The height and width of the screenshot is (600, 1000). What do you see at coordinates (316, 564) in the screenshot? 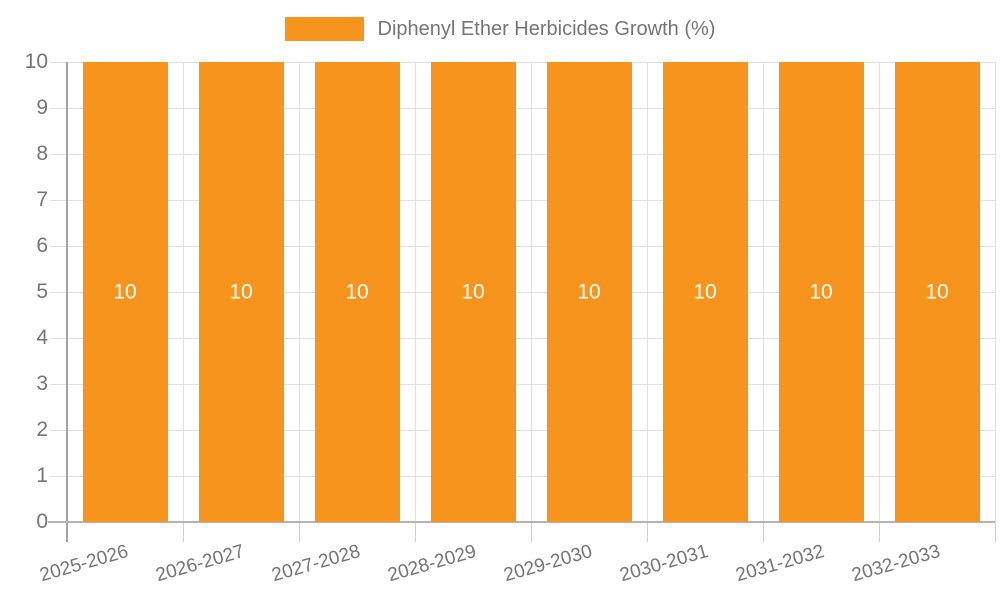
I see `x-axis-tick-label: 2027-2028` at bounding box center [316, 564].